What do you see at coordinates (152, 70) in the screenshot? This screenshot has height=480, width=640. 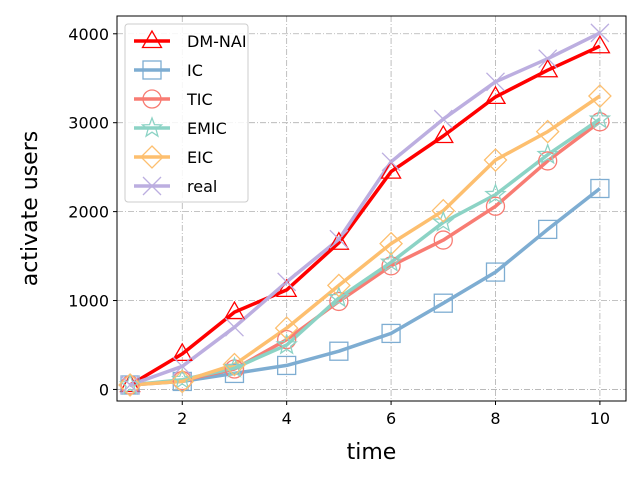 I see `legend-marker-ic` at bounding box center [152, 70].